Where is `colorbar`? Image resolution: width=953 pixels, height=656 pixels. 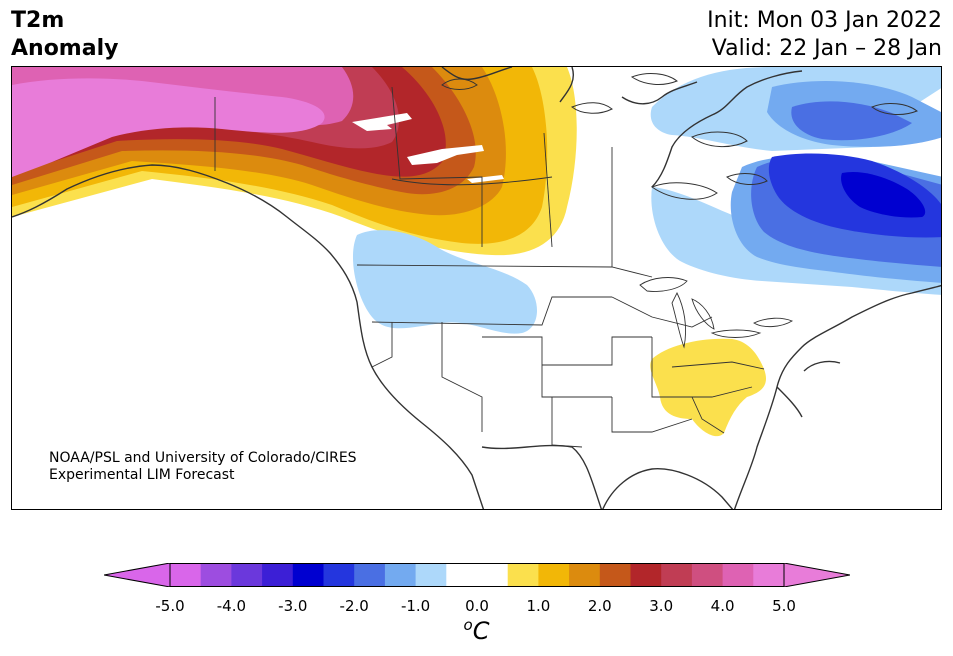
colorbar is located at coordinates (477, 575).